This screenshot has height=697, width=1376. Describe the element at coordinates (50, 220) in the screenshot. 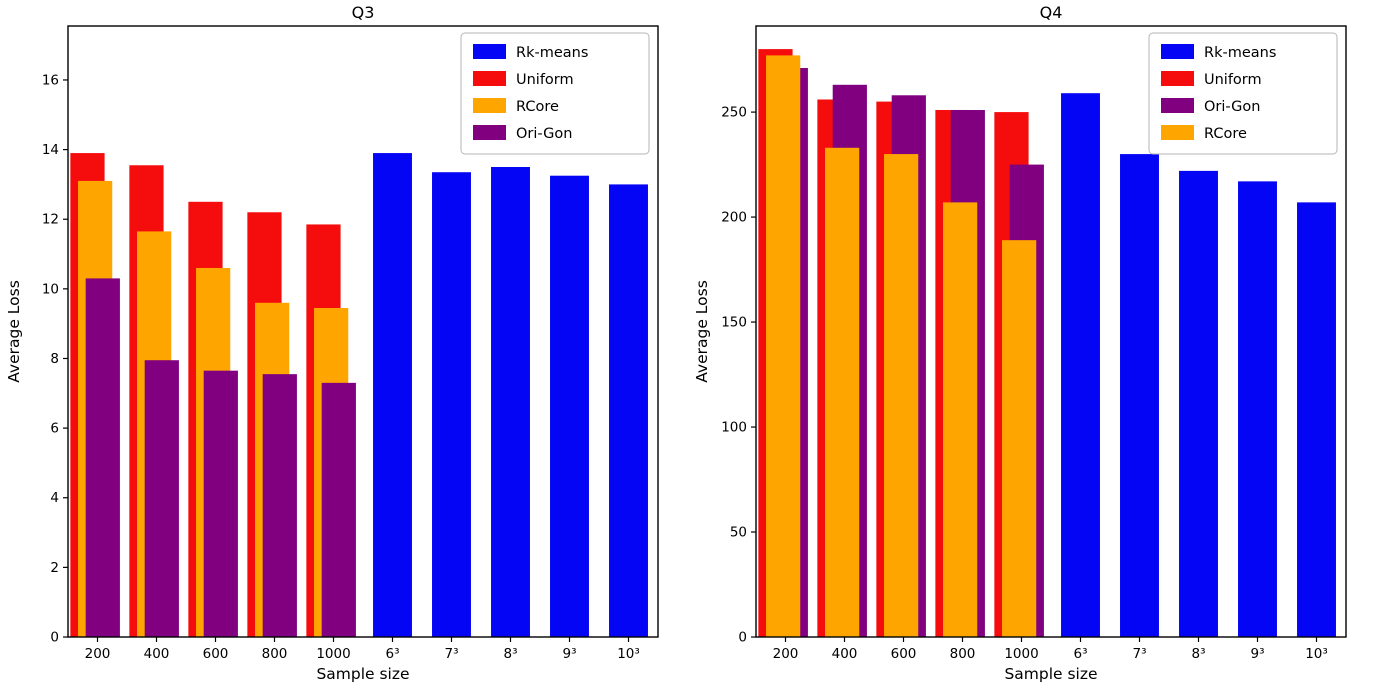

I see `y-tick-label: 12` at that location.